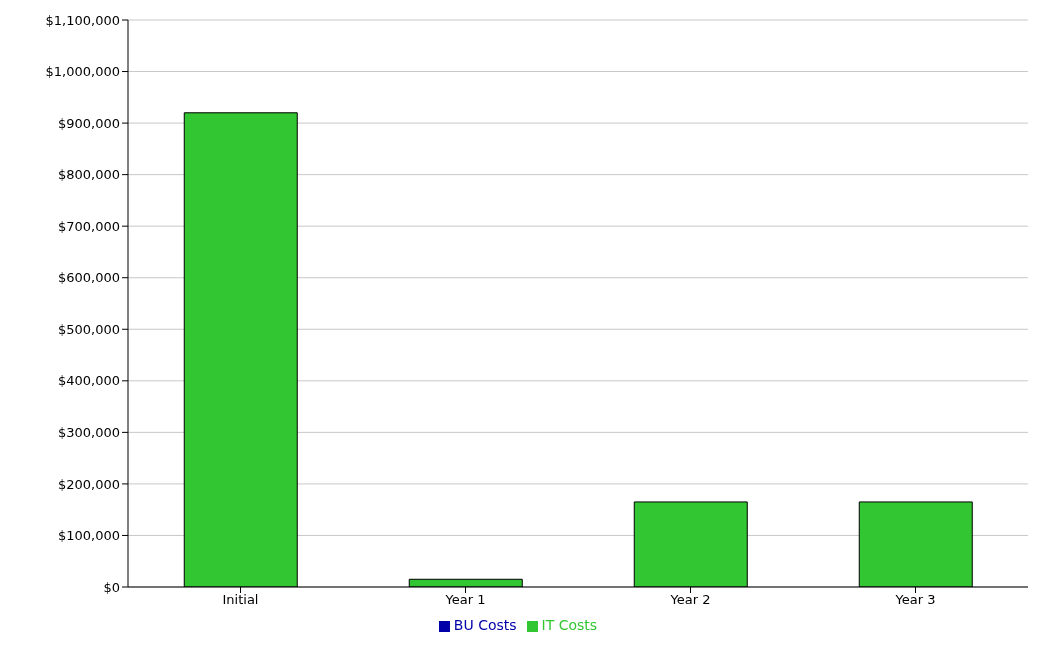 This screenshot has width=1054, height=646. I want to click on x-tick-label: Year 2, so click(690, 600).